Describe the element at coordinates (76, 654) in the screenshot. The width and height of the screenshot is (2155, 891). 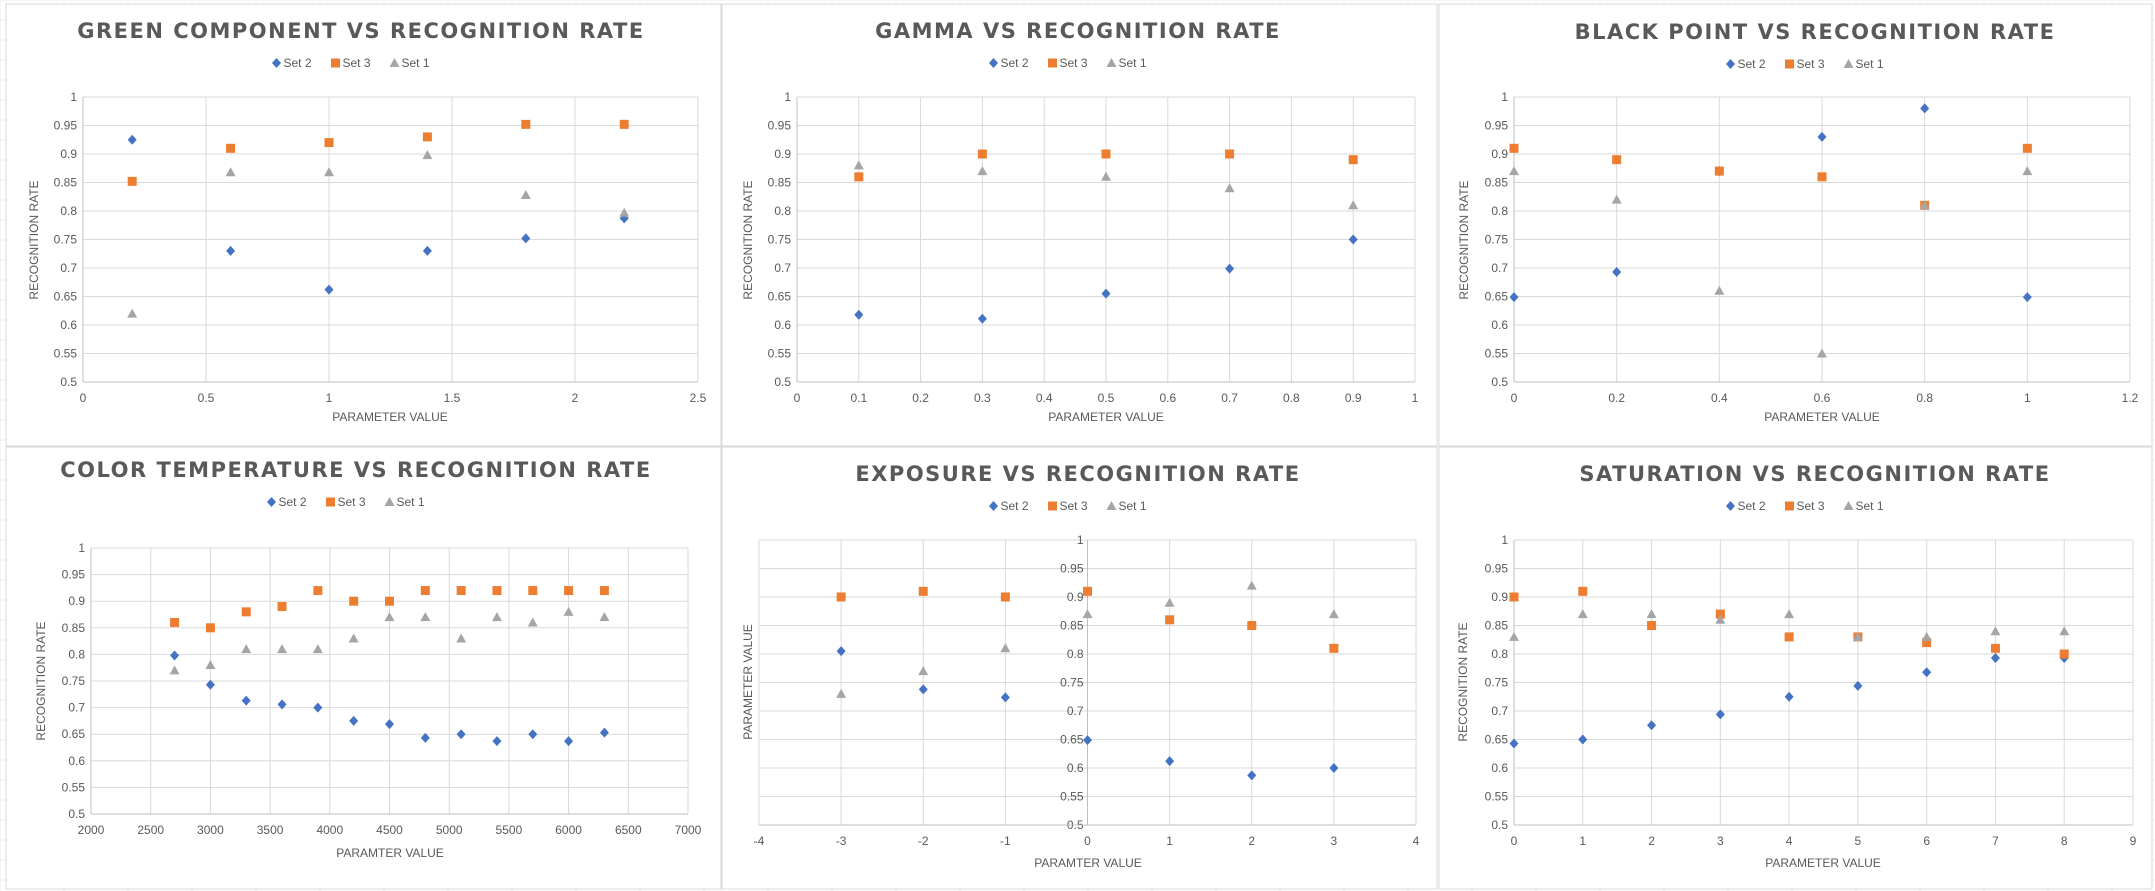
I see `y-tick-label: 0.8` at that location.